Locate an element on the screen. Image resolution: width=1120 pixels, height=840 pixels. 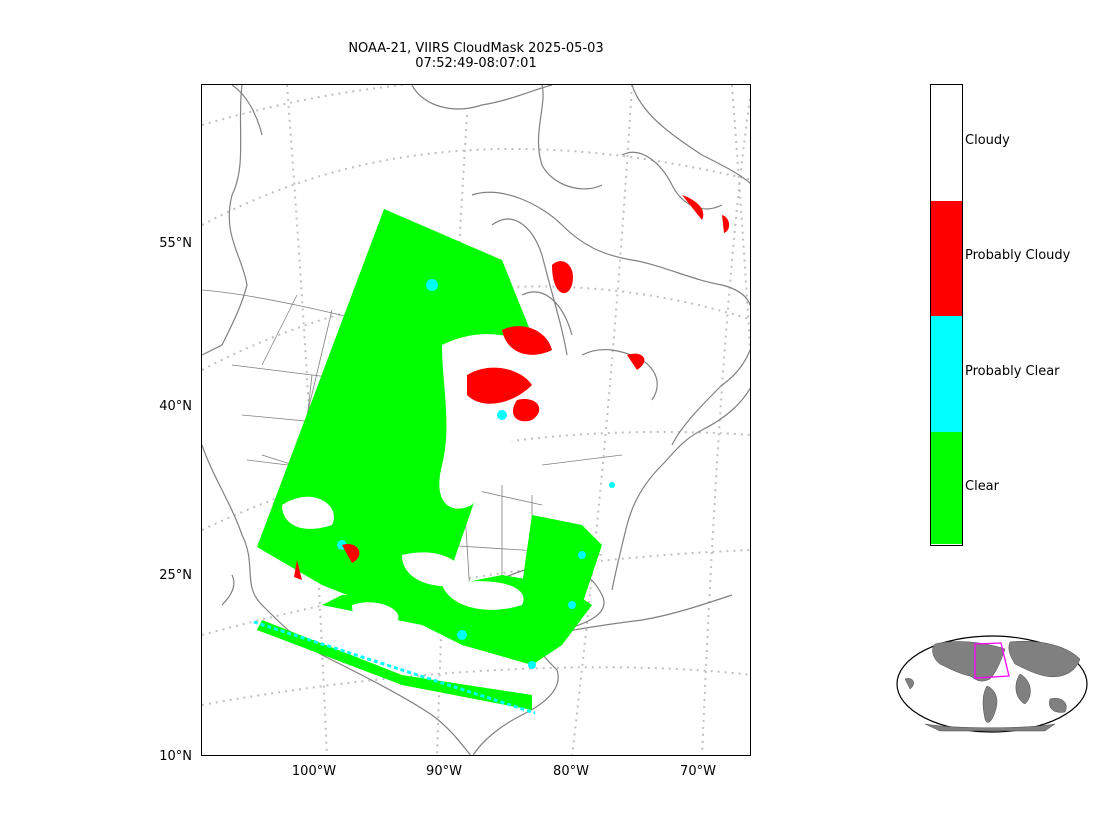
globe-landmasses is located at coordinates (992, 686).